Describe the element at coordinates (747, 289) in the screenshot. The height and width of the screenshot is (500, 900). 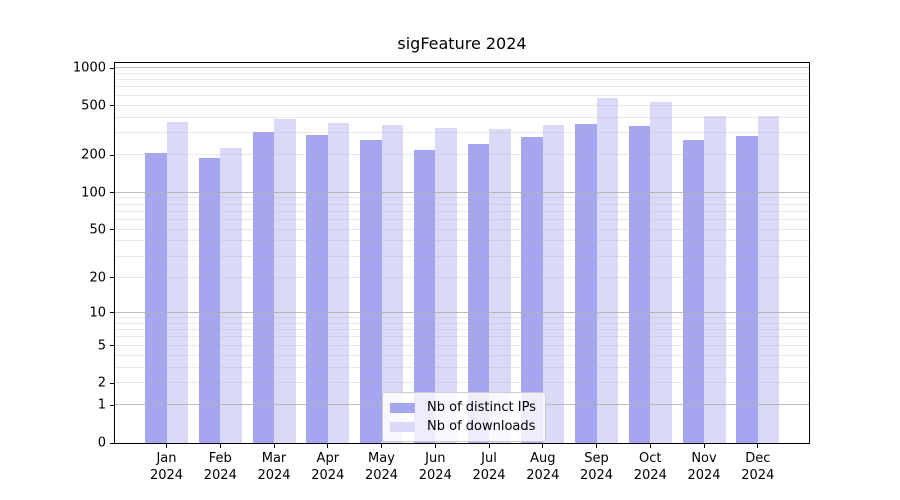
I see `bar-distinct_ips-dec` at that location.